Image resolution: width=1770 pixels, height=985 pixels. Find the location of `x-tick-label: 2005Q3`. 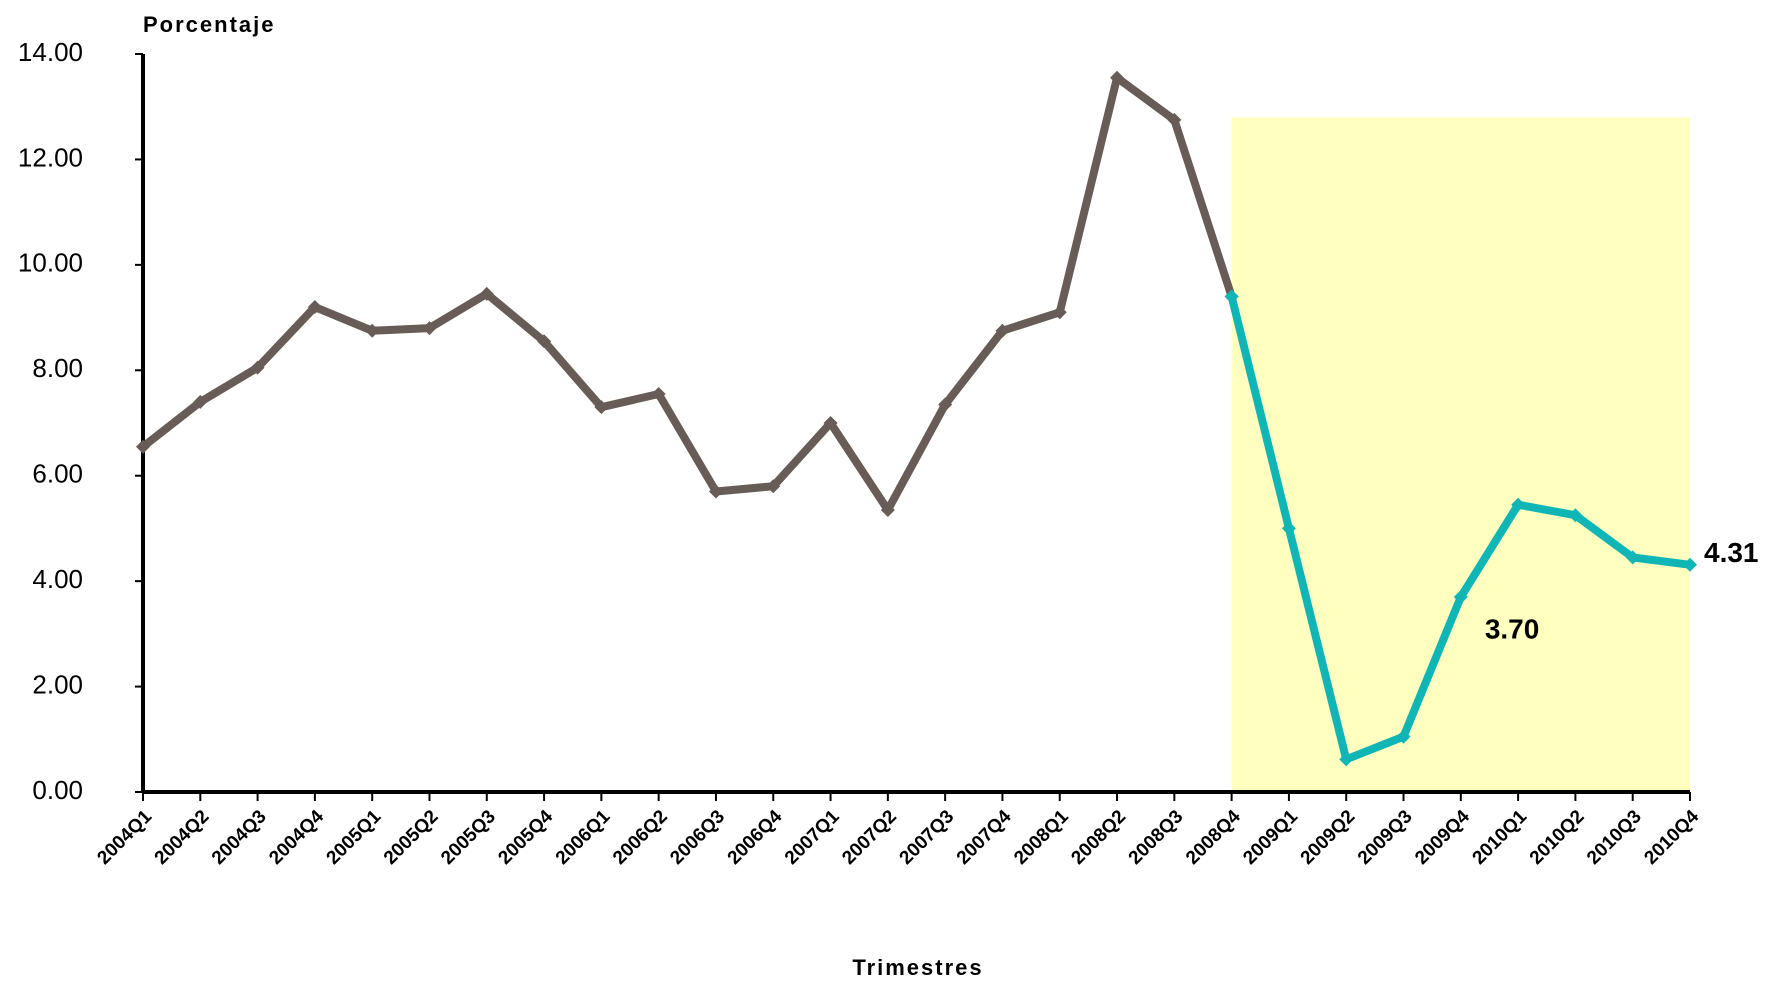

x-tick-label: 2005Q3 is located at coordinates (468, 837).